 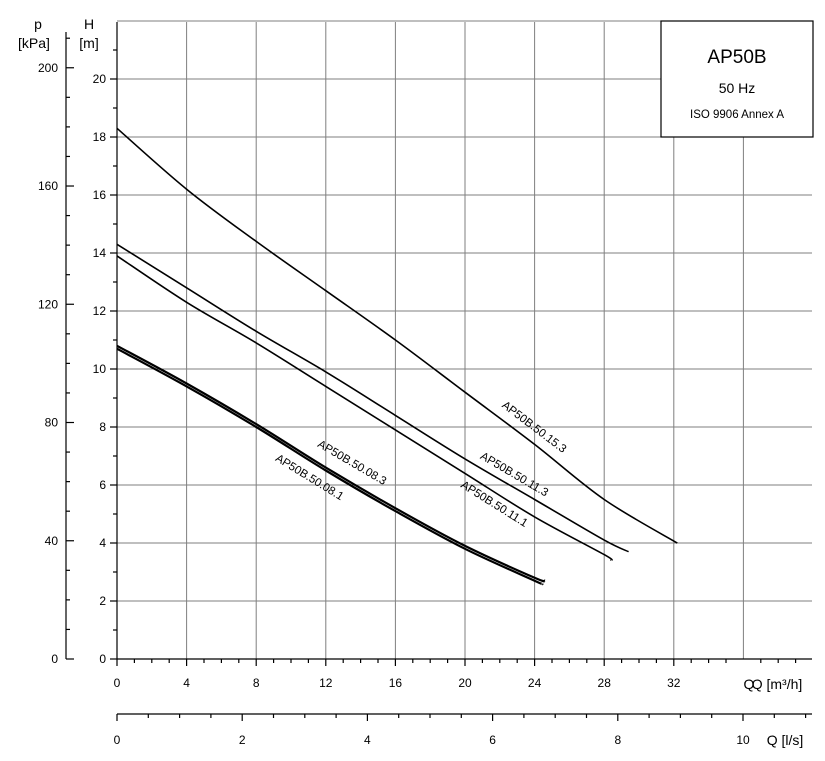 What do you see at coordinates (100, 137) in the screenshot?
I see `h-tick-label: 18` at bounding box center [100, 137].